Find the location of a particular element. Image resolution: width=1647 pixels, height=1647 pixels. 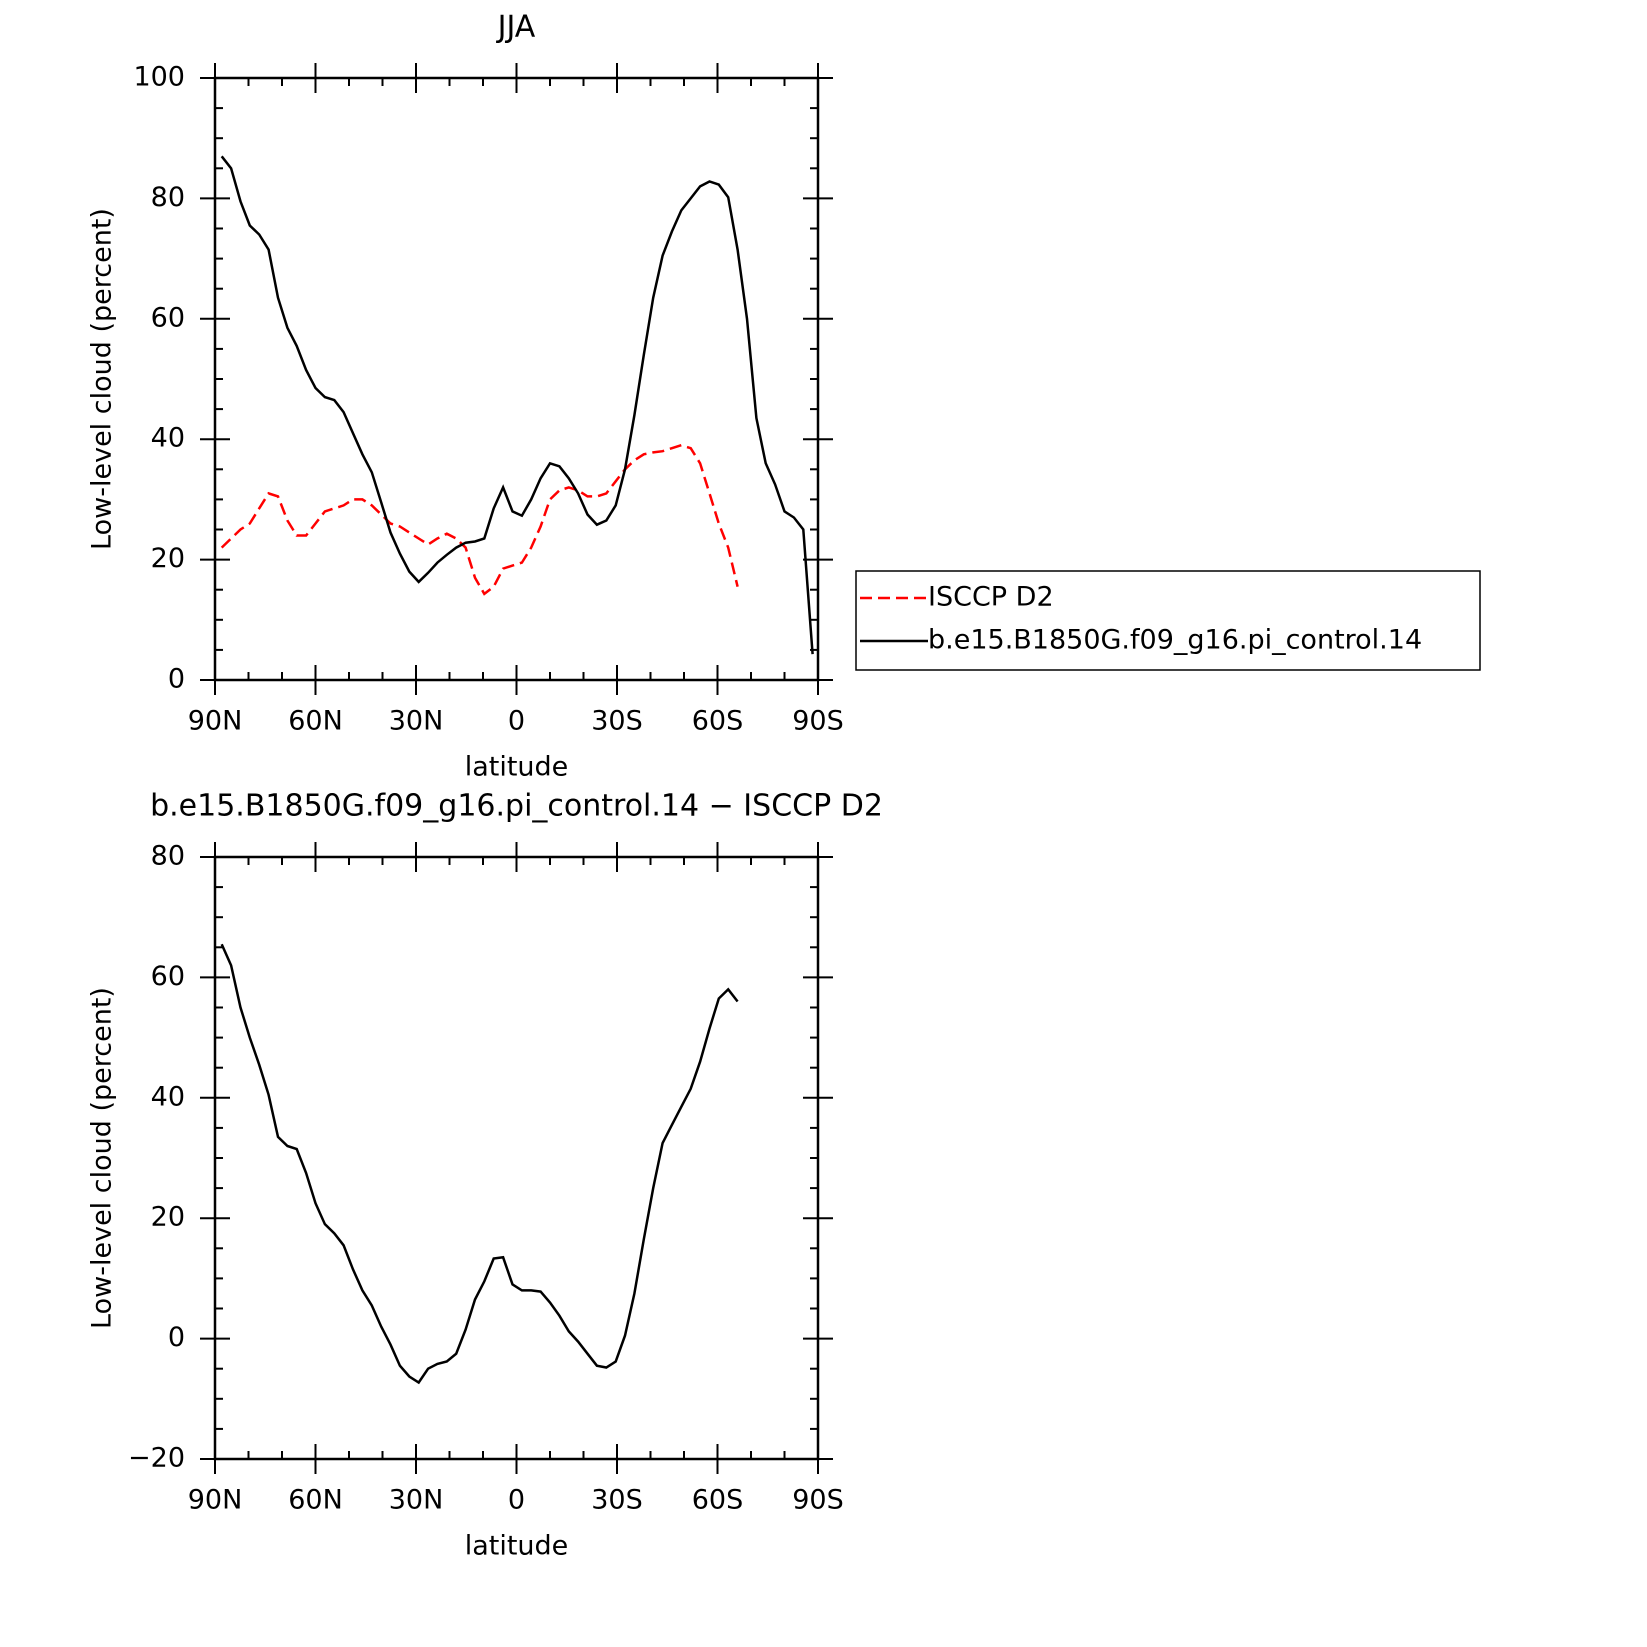

y-tick-label: 100 is located at coordinates (159, 77).